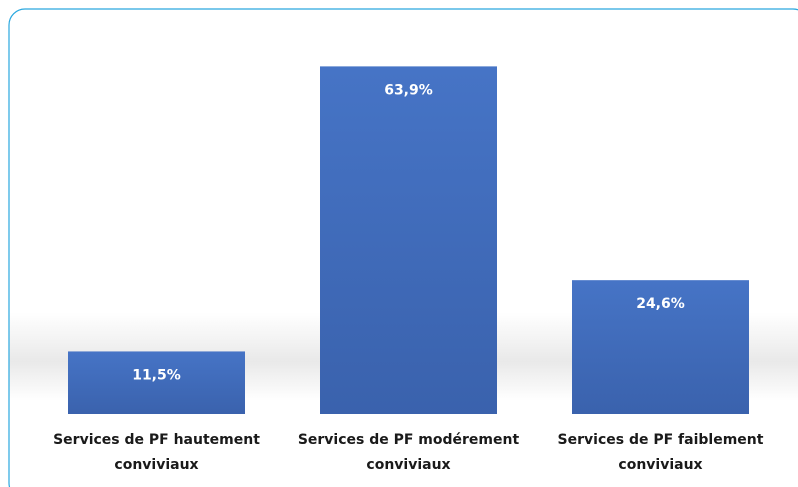 Image resolution: width=798 pixels, height=487 pixels. Describe the element at coordinates (156, 375) in the screenshot. I see `data-label: 11,5%` at that location.